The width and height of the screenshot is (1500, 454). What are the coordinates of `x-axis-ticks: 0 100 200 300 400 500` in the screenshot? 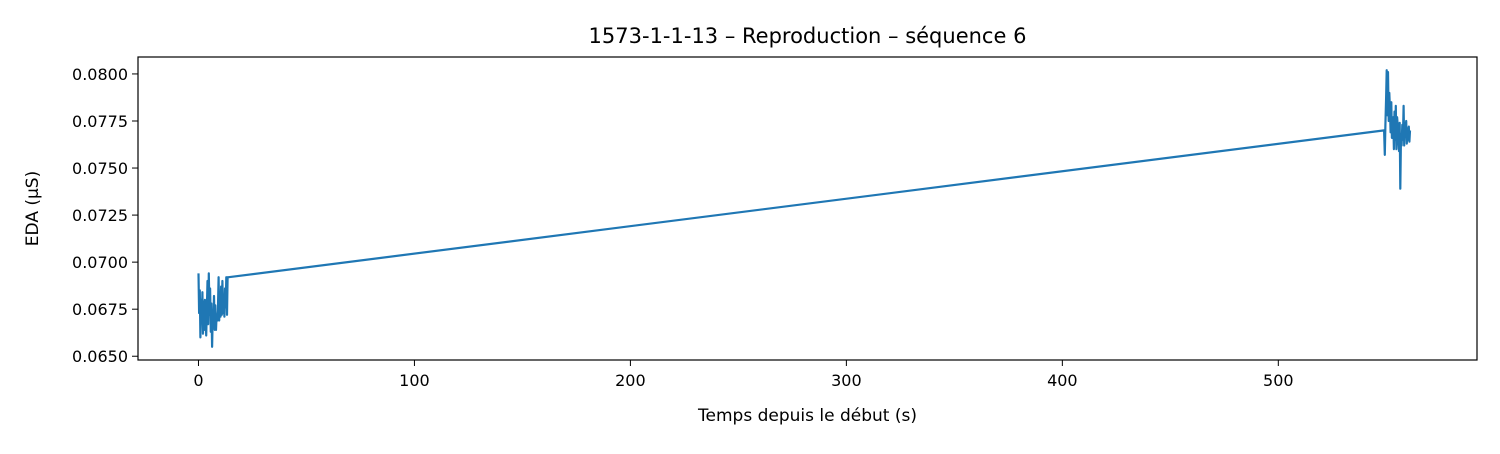 It's located at (743, 375).